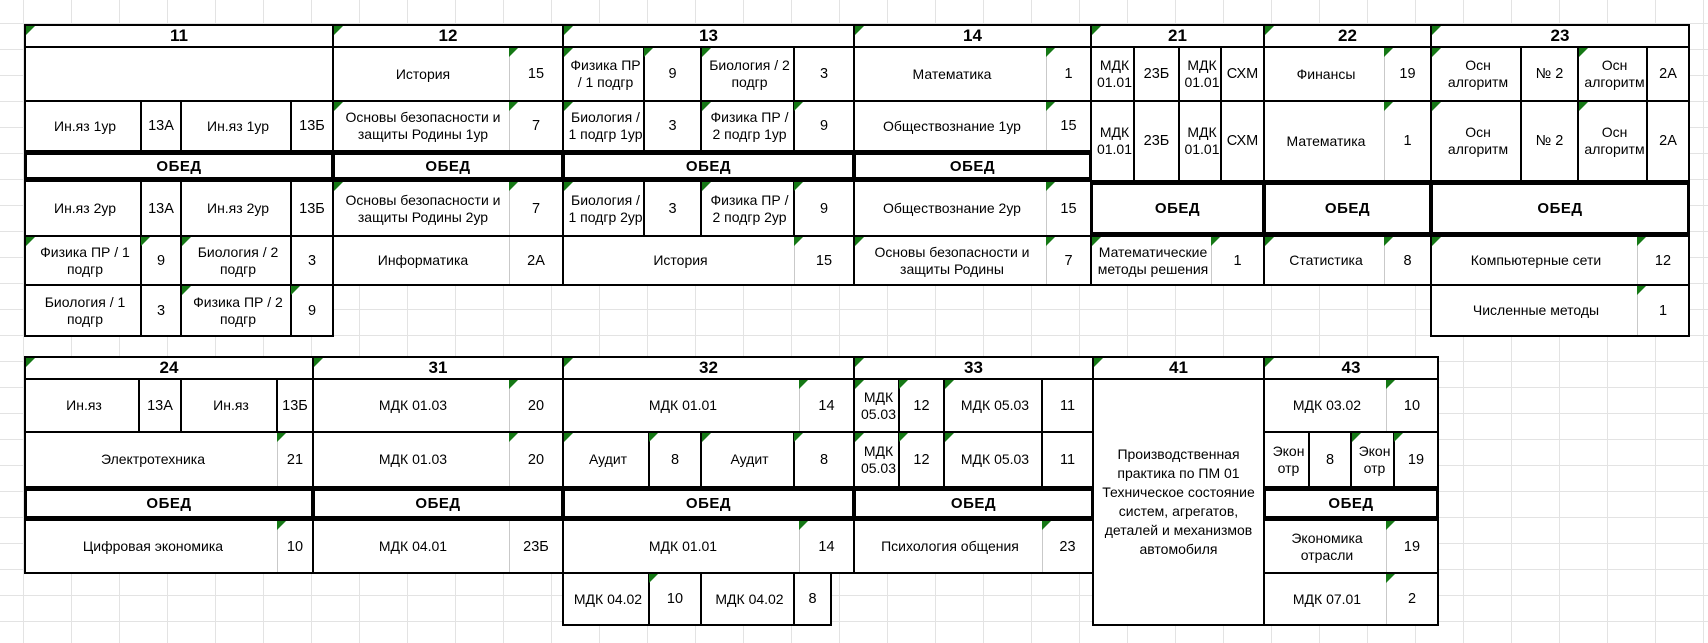 The image size is (1708, 643). What do you see at coordinates (535, 459) in the screenshot?
I see `room-cell: 20` at bounding box center [535, 459].